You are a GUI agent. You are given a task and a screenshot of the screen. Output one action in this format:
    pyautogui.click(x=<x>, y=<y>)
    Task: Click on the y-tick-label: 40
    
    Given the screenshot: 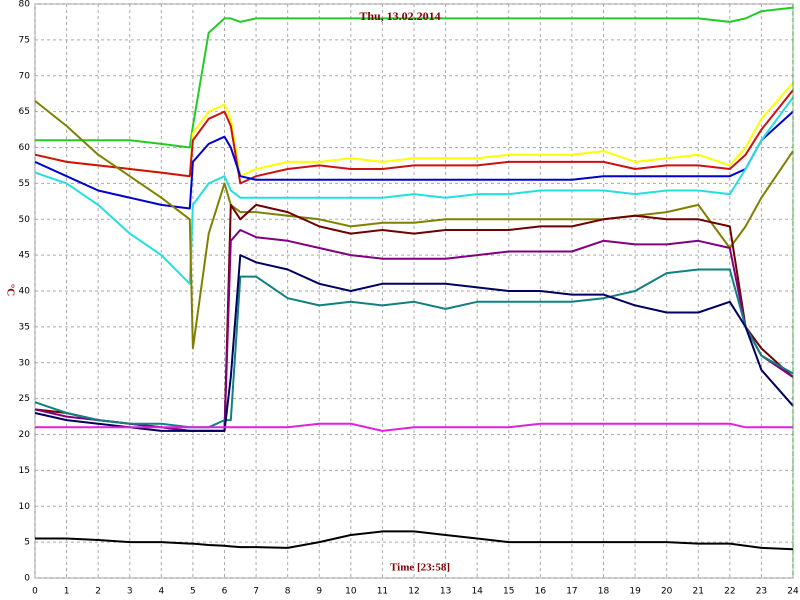 What is the action you would take?
    pyautogui.click(x=25, y=292)
    